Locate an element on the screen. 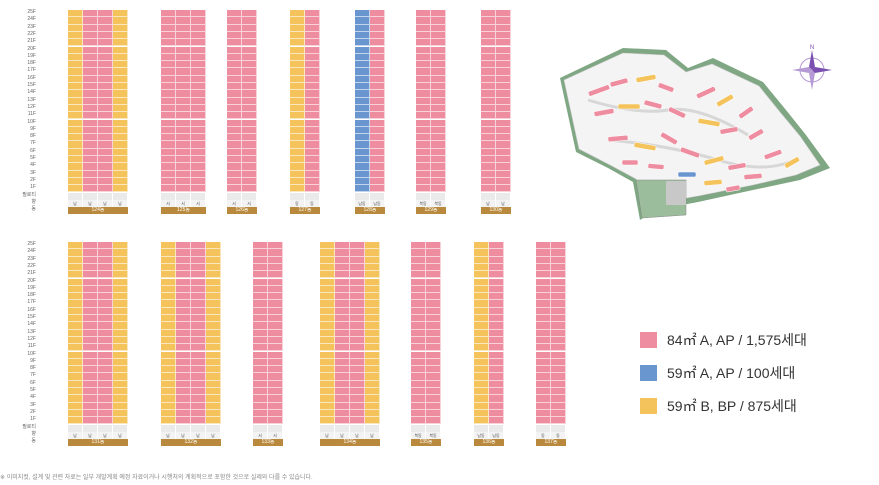 This screenshot has width=879, height=485. dong-label: 133동 is located at coordinates (268, 443).